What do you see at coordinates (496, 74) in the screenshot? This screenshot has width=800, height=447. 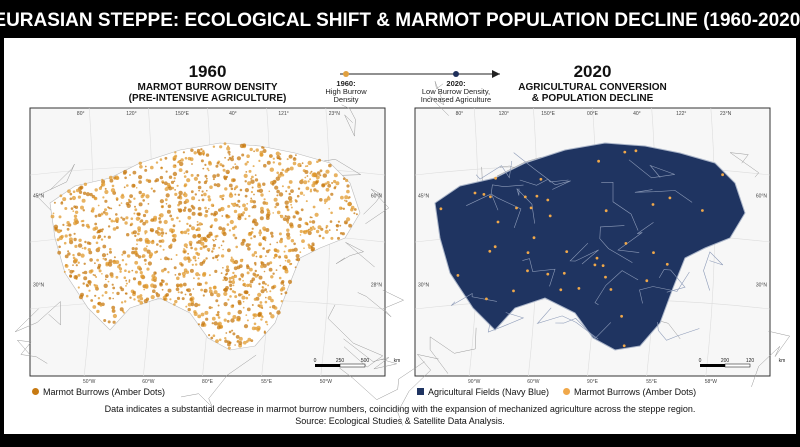 I see `timeline-arrow` at bounding box center [496, 74].